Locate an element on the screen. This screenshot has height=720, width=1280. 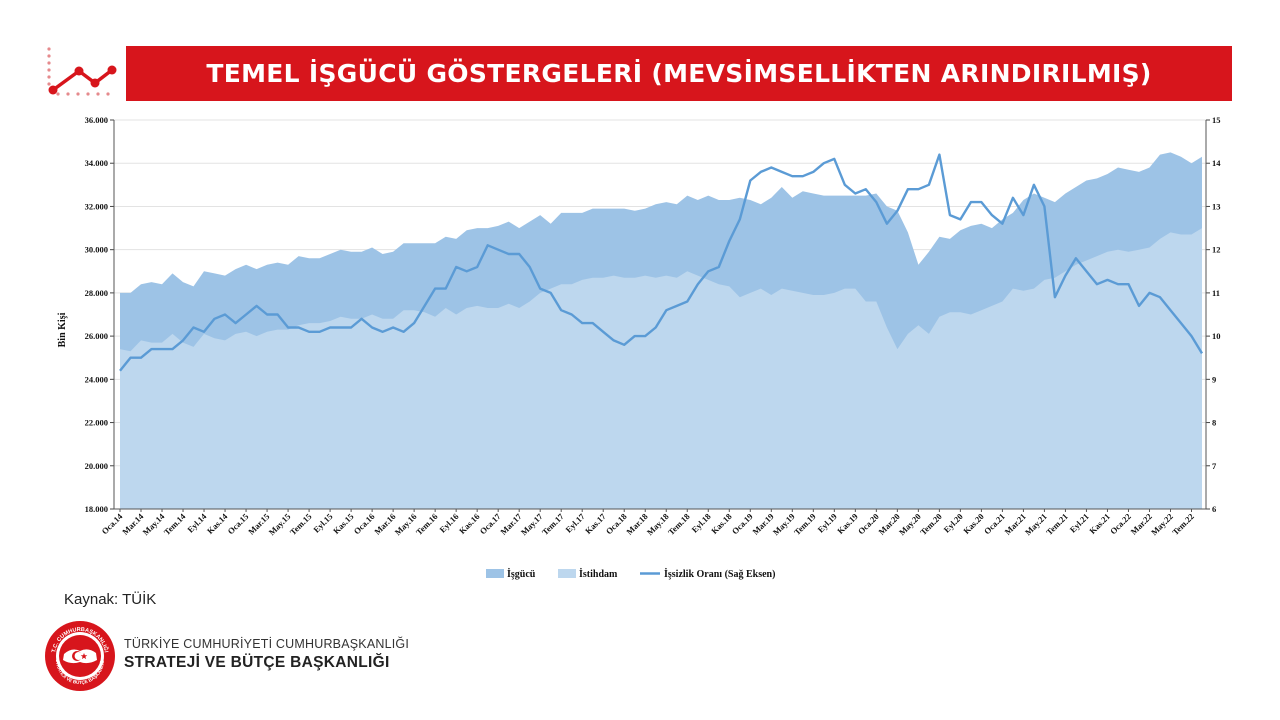
x-tick-label: Mar.19 is located at coordinates (762, 523).